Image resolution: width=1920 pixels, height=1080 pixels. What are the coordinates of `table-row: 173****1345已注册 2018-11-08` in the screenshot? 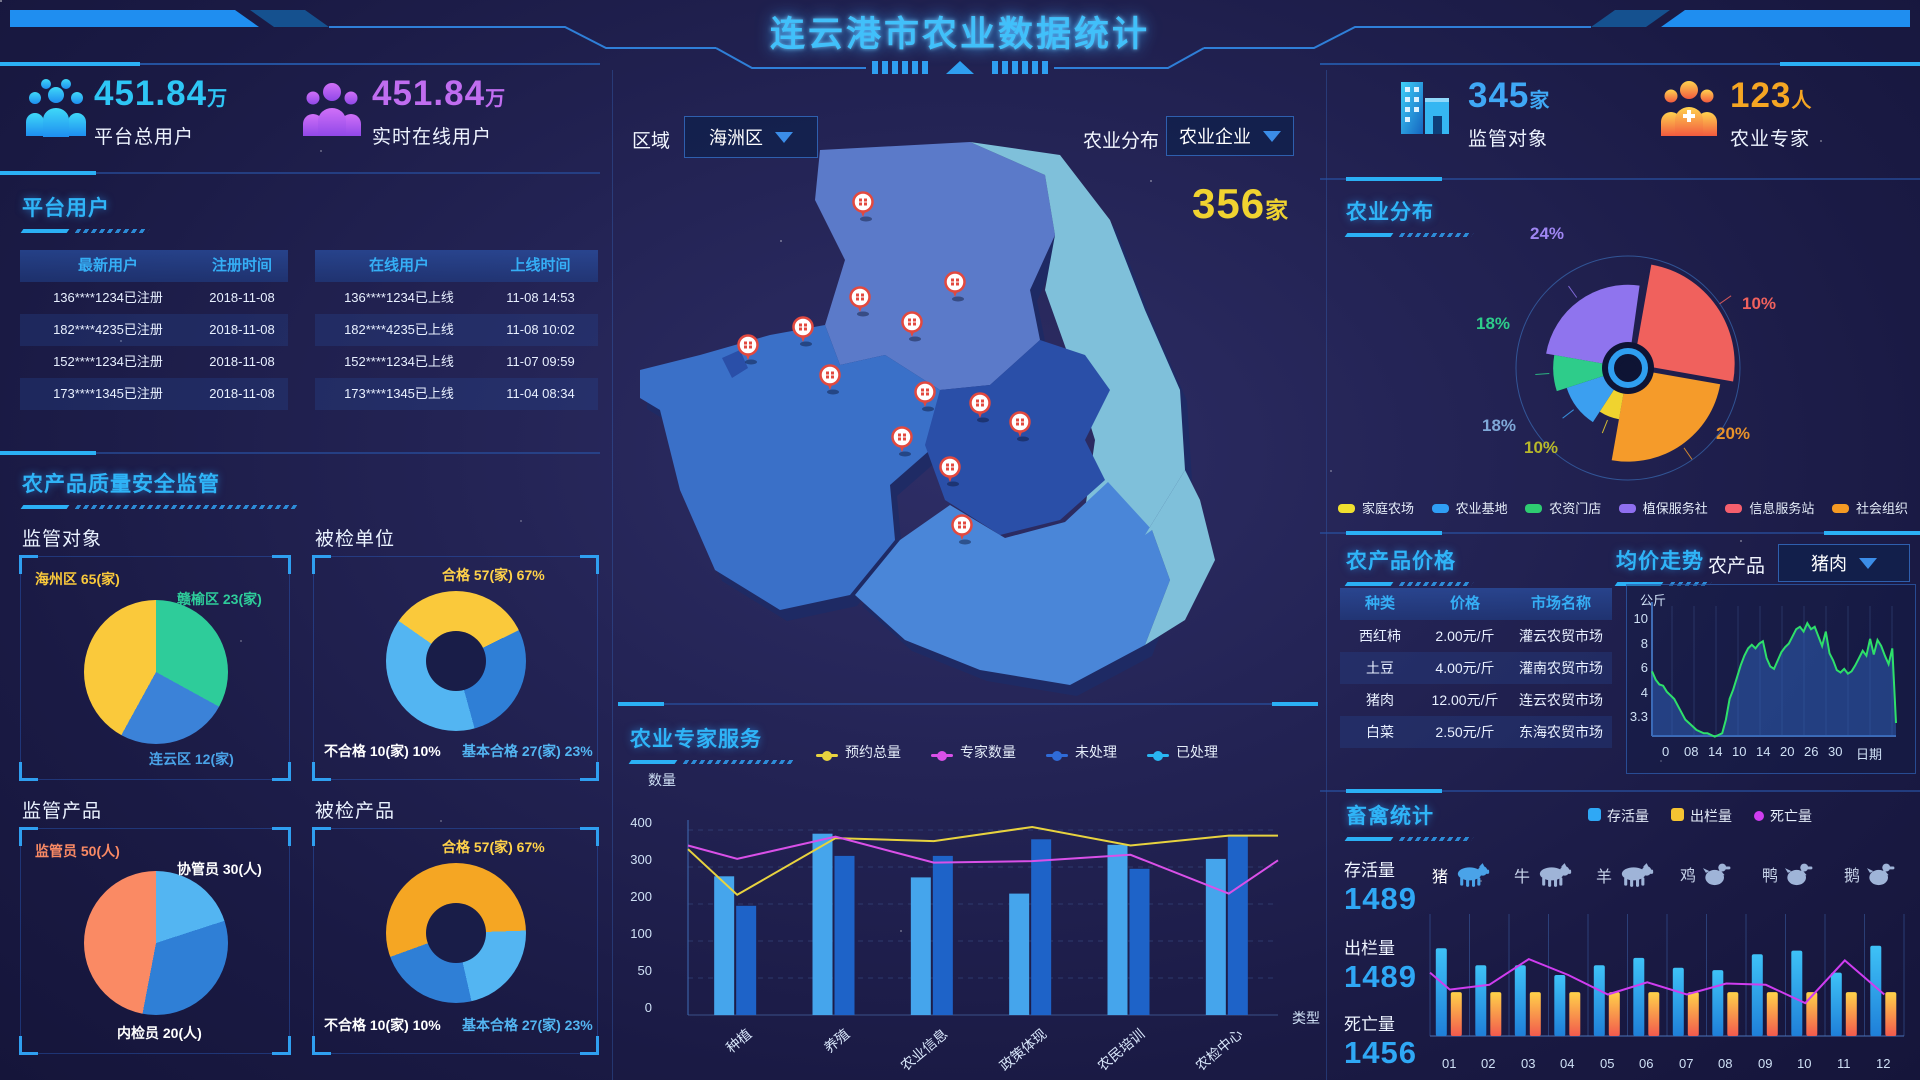 It's located at (154, 394).